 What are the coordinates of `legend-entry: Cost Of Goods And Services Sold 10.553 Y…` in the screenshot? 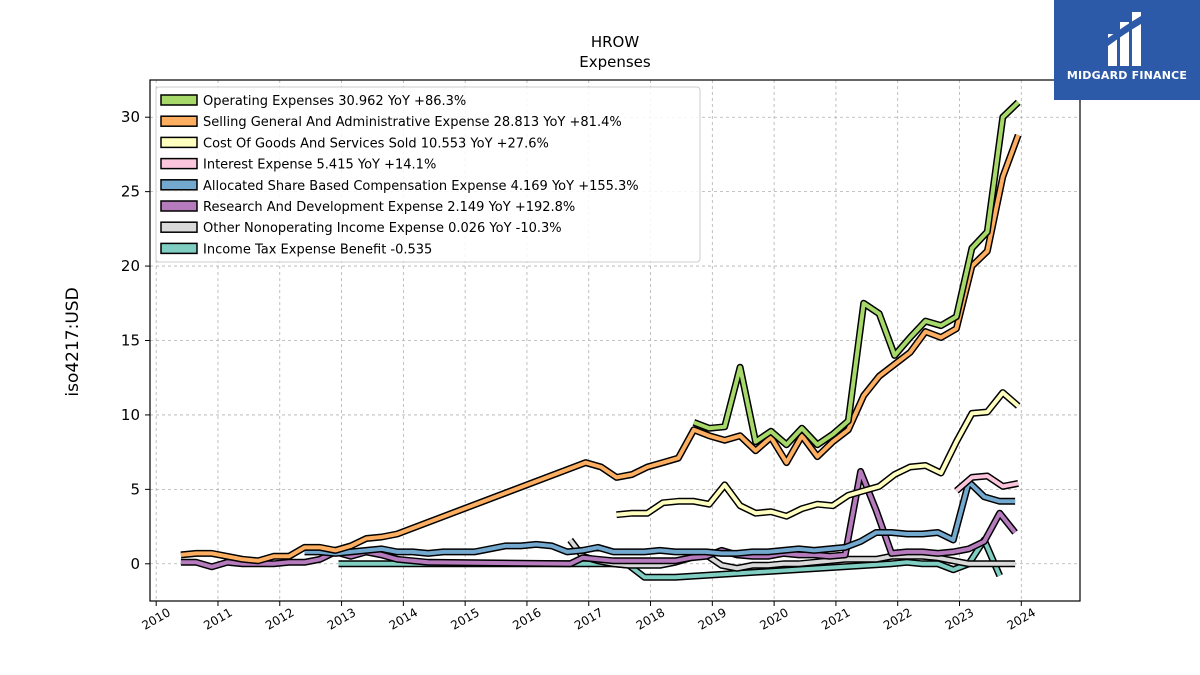 It's located at (376, 143).